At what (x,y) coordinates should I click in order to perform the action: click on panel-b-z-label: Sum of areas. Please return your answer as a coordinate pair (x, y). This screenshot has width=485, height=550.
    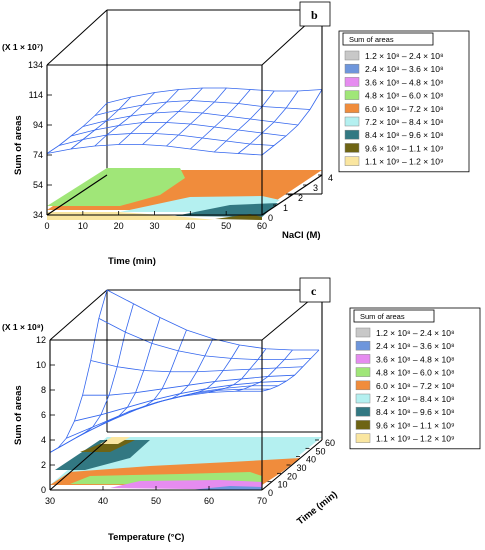
    Looking at the image, I should click on (18, 145).